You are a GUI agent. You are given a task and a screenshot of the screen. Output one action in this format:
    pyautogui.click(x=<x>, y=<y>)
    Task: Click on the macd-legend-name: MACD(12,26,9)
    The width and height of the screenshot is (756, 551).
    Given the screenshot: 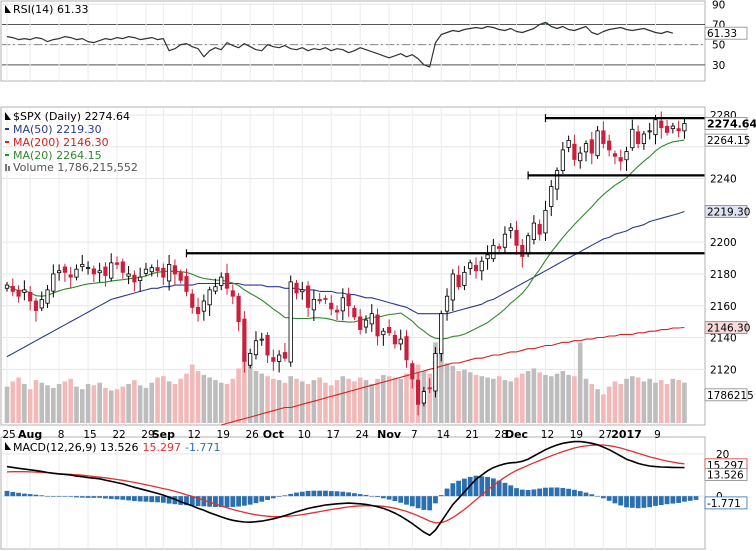 What is the action you would take?
    pyautogui.click(x=55, y=447)
    